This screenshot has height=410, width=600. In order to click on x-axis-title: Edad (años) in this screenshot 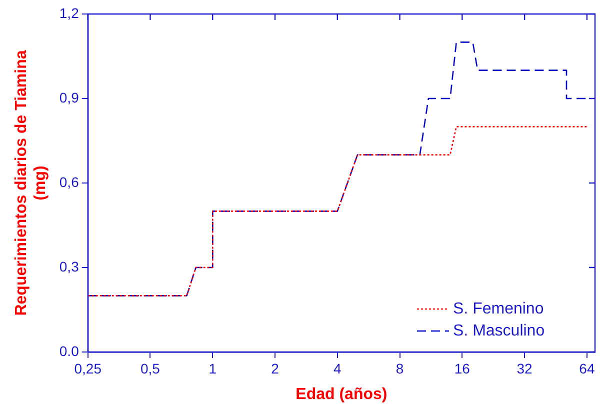, I will do `click(342, 394)`.